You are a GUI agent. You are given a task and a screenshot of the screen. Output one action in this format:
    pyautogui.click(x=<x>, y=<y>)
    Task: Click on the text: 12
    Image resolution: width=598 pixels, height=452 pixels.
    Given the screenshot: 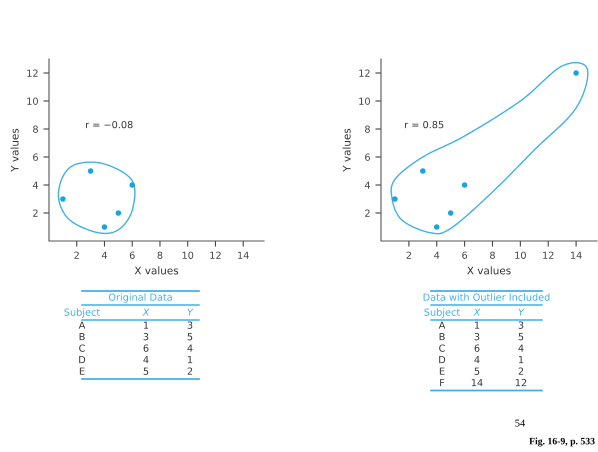 What is the action you would take?
    pyautogui.click(x=521, y=382)
    